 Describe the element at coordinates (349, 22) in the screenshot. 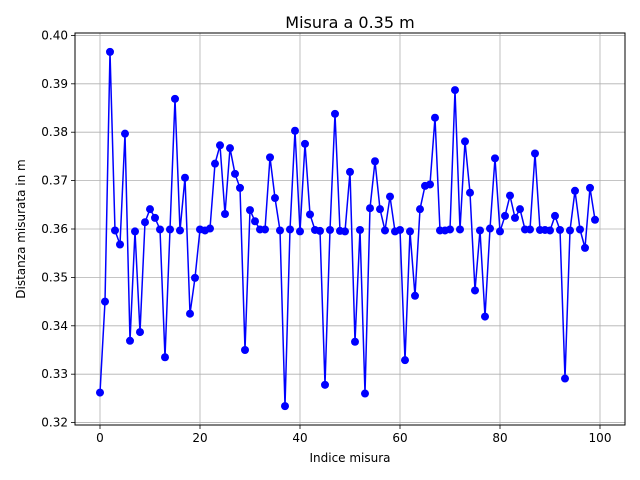

I see `chart-title: Misura a 0.35 m` at that location.